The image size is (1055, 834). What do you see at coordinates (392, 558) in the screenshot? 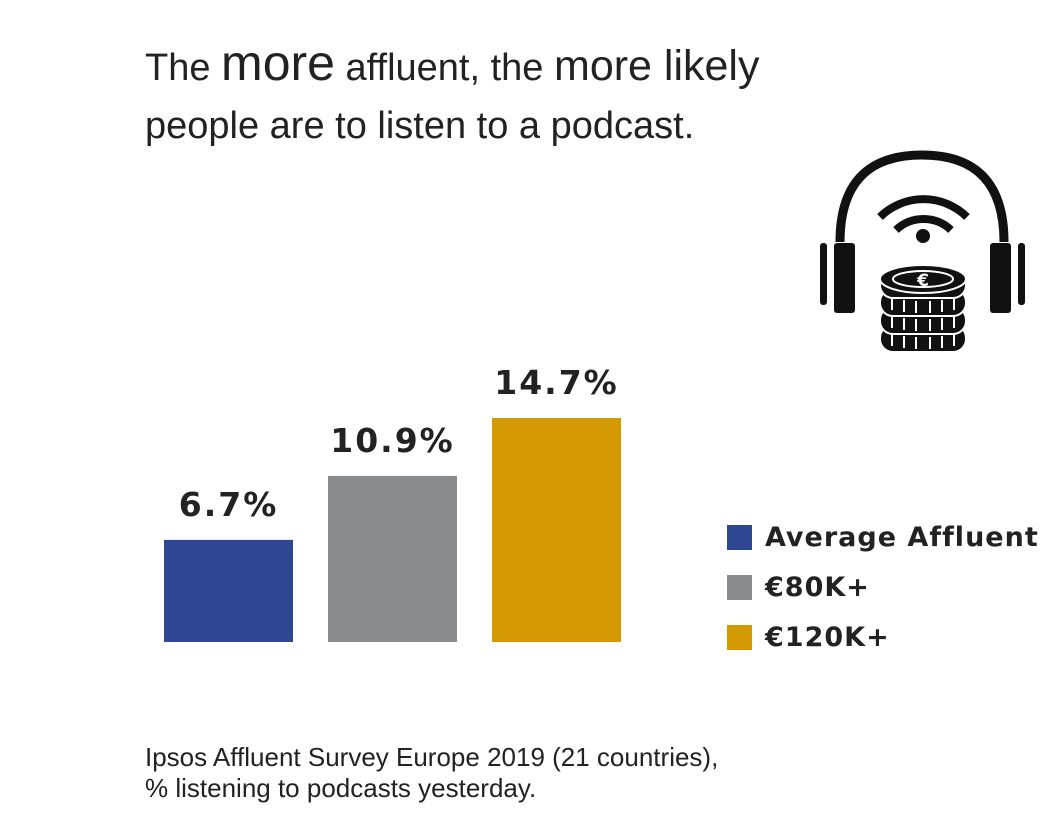
I see `bar-80k` at bounding box center [392, 558].